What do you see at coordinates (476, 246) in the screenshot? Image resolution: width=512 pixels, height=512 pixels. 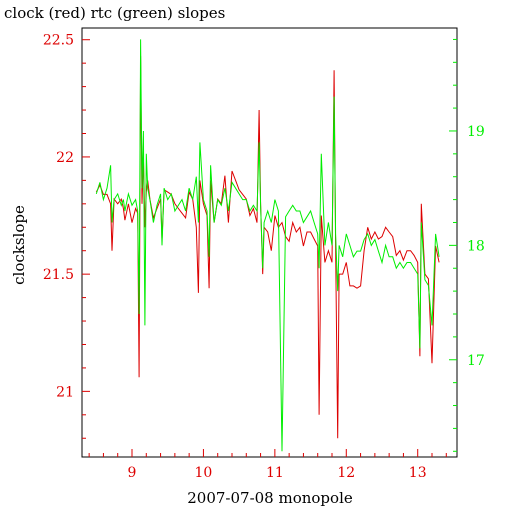 I see `y2-tick-label: 18` at bounding box center [476, 246].